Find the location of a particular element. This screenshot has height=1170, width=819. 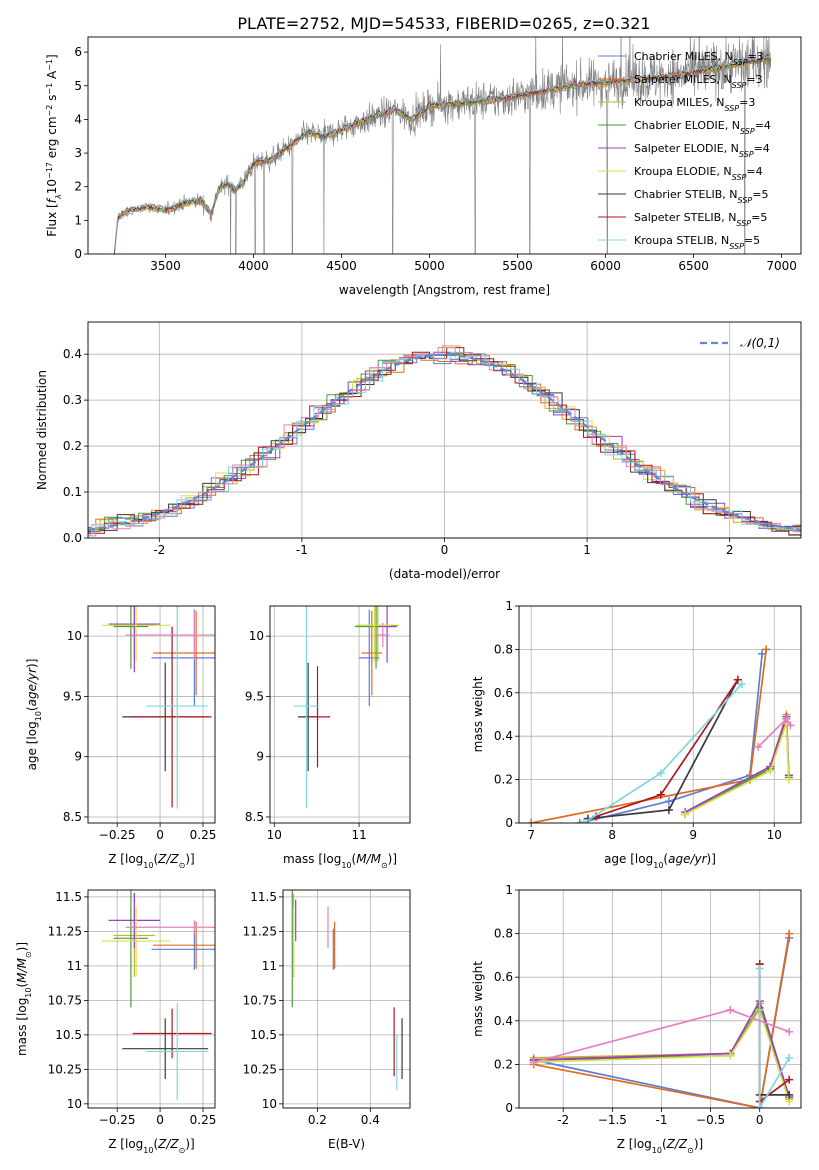

weight-vs-age-plot-area is located at coordinates (661, 734).